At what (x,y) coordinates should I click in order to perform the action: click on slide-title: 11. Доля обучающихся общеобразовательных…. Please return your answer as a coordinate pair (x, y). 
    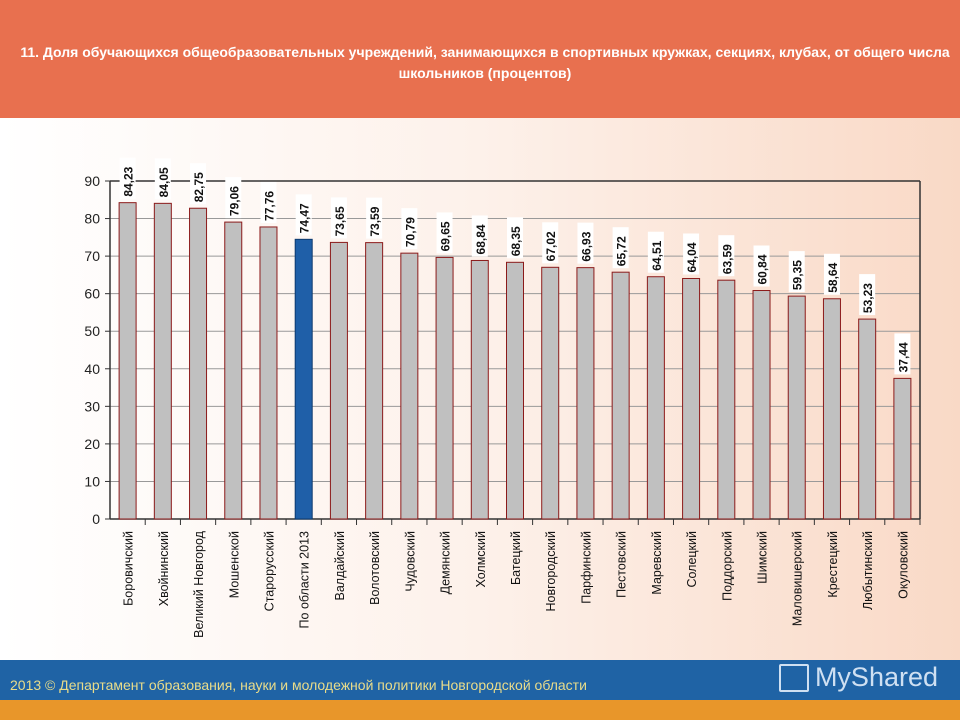
    Looking at the image, I should click on (485, 62).